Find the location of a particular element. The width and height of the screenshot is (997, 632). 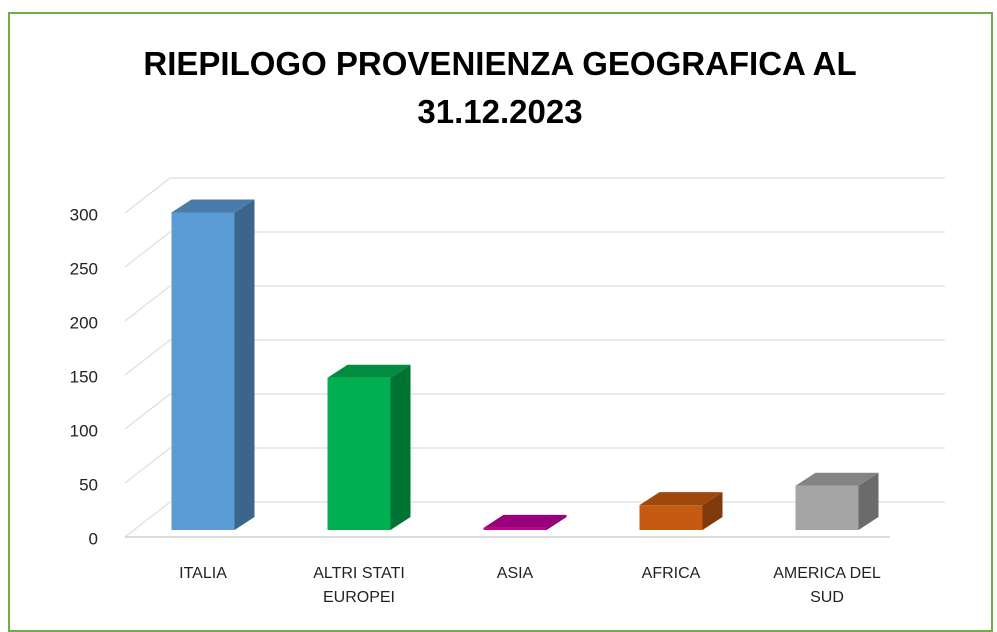

x-tick-label: ALTRI STATI EUROPEI is located at coordinates (359, 585).